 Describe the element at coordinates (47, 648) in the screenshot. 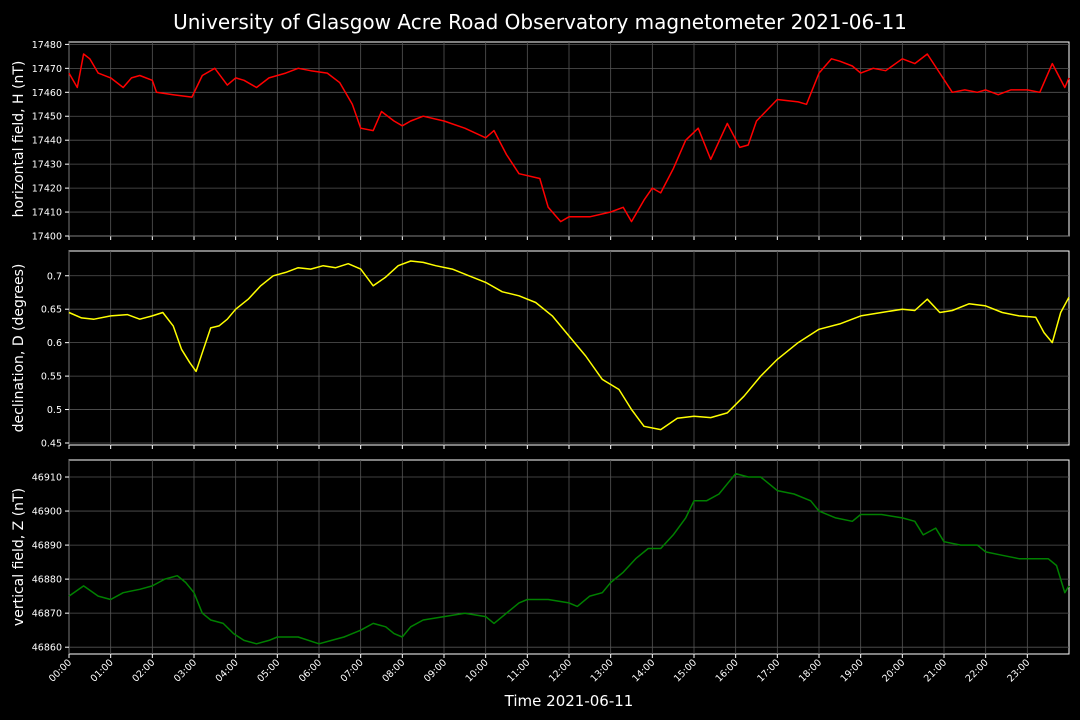

I see `y-tick-label: 46860` at that location.